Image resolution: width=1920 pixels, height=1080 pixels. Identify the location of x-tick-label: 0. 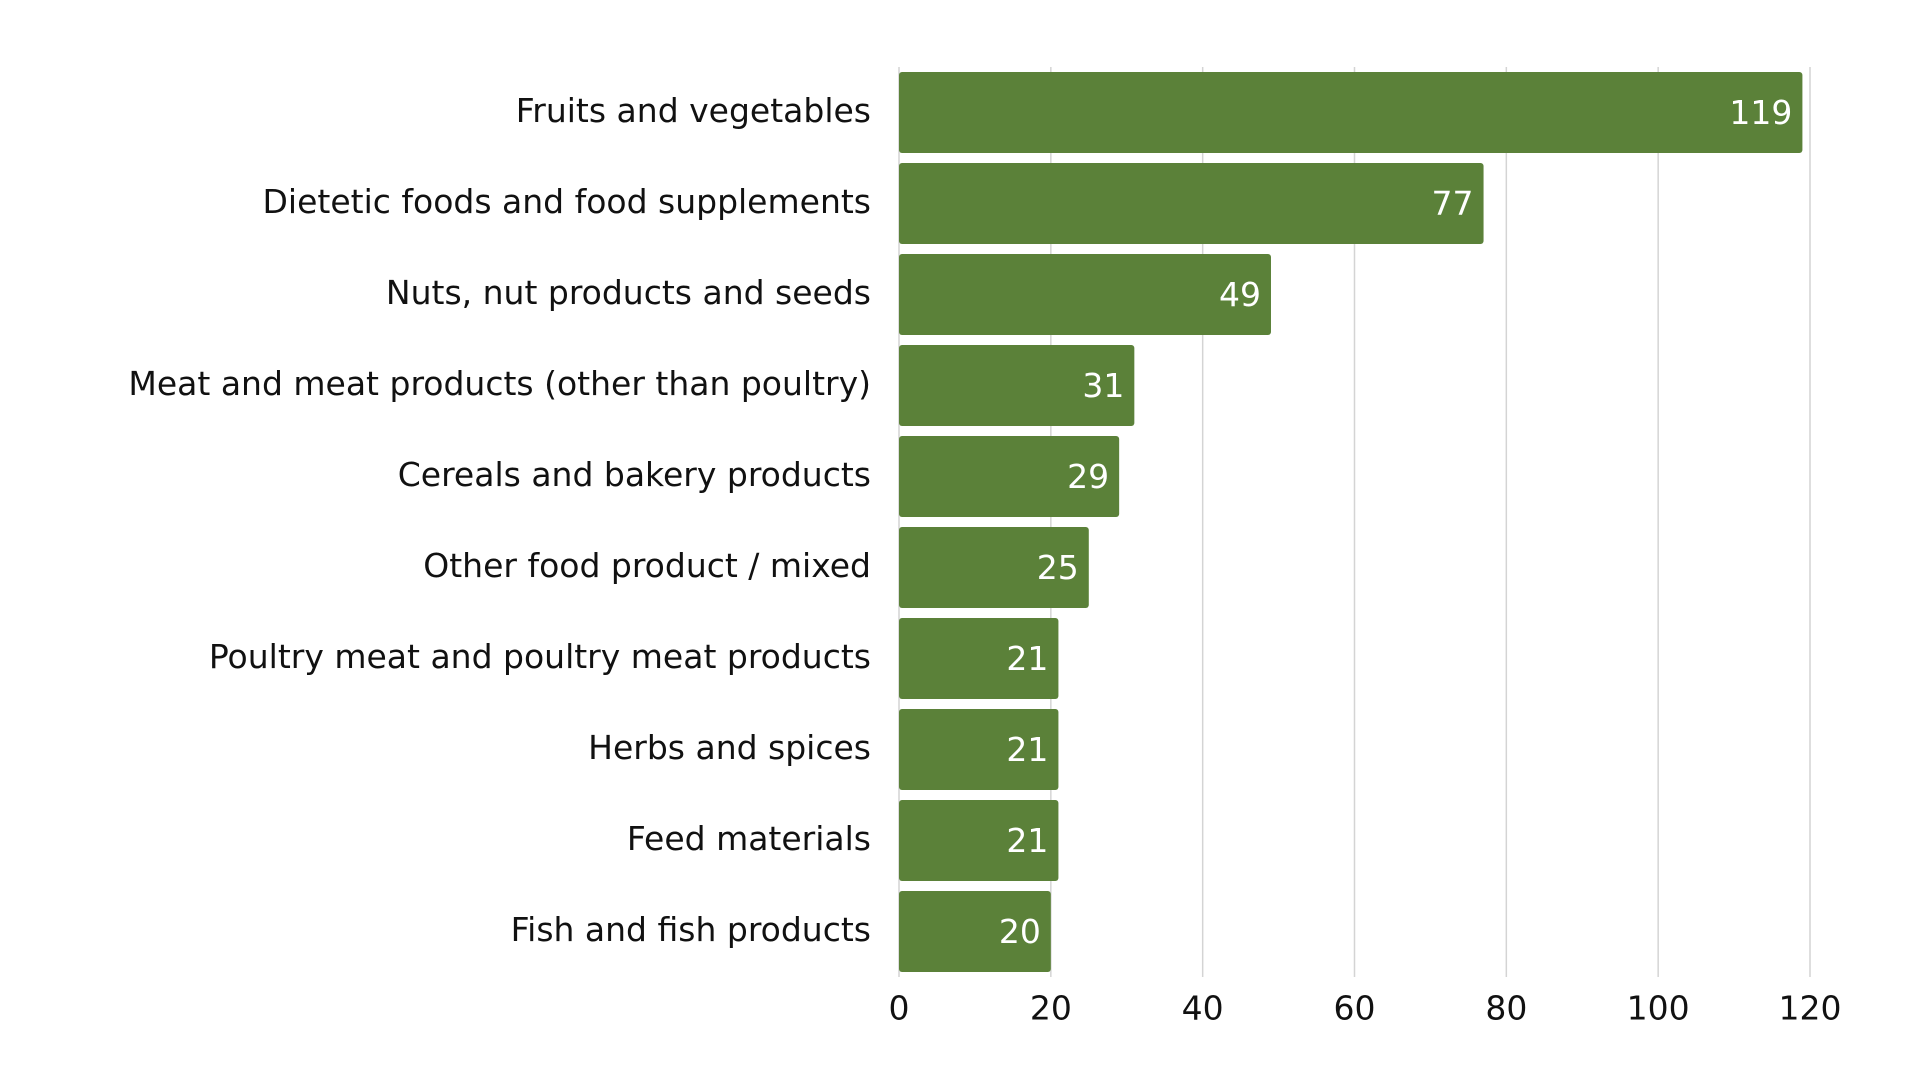
(899, 1008).